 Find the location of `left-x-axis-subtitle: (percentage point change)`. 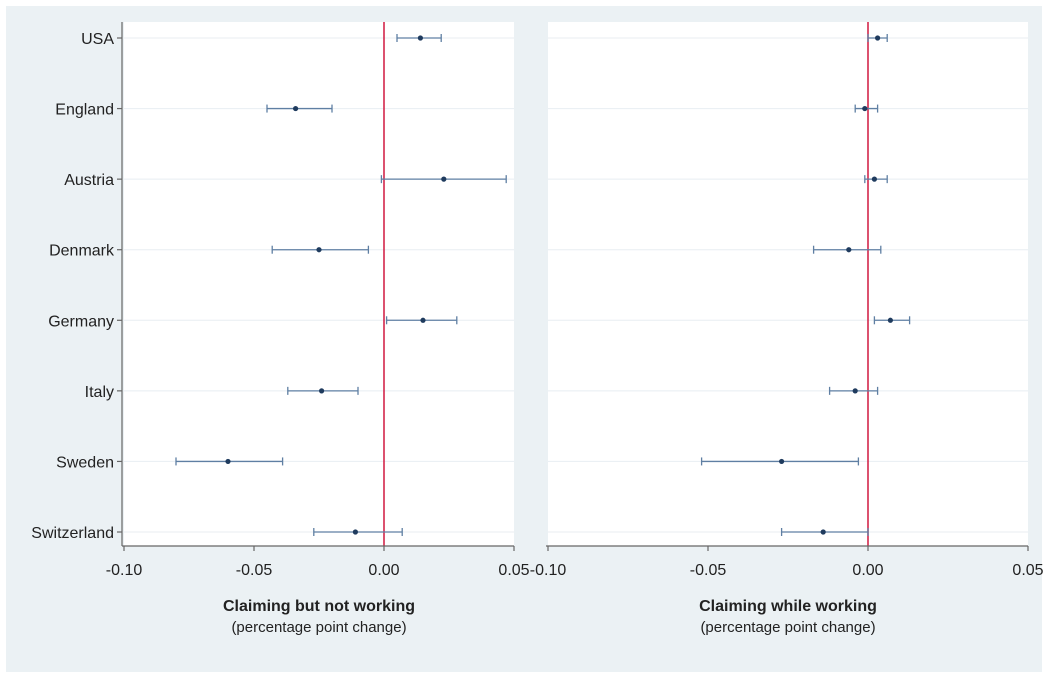

left-x-axis-subtitle: (percentage point change) is located at coordinates (318, 627).